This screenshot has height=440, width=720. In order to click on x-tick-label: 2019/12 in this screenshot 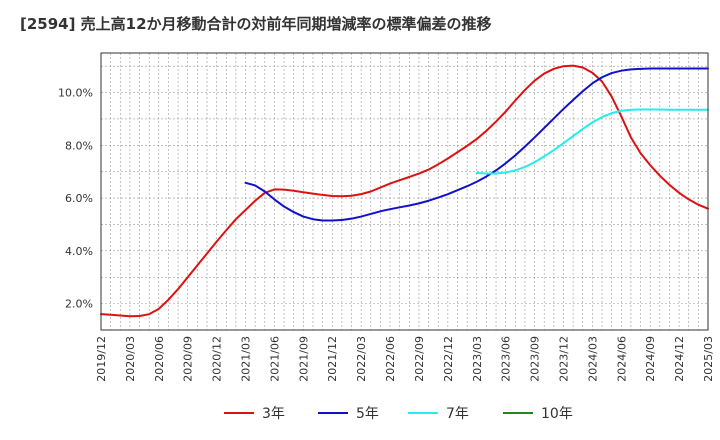, I will do `click(101, 359)`.